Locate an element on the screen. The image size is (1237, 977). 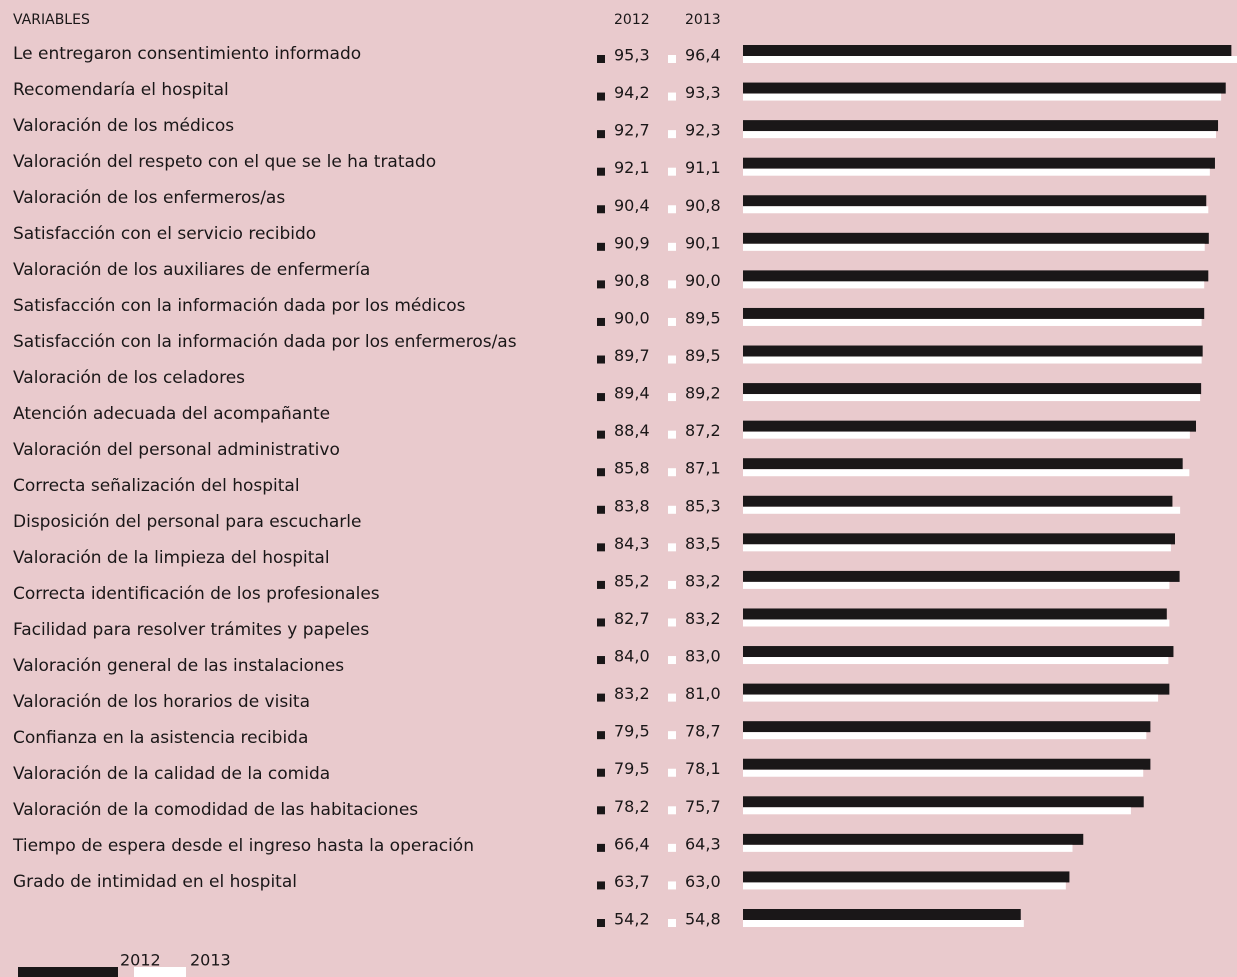
category-label: Le entregaron consentimiento informado is located at coordinates (187, 54).